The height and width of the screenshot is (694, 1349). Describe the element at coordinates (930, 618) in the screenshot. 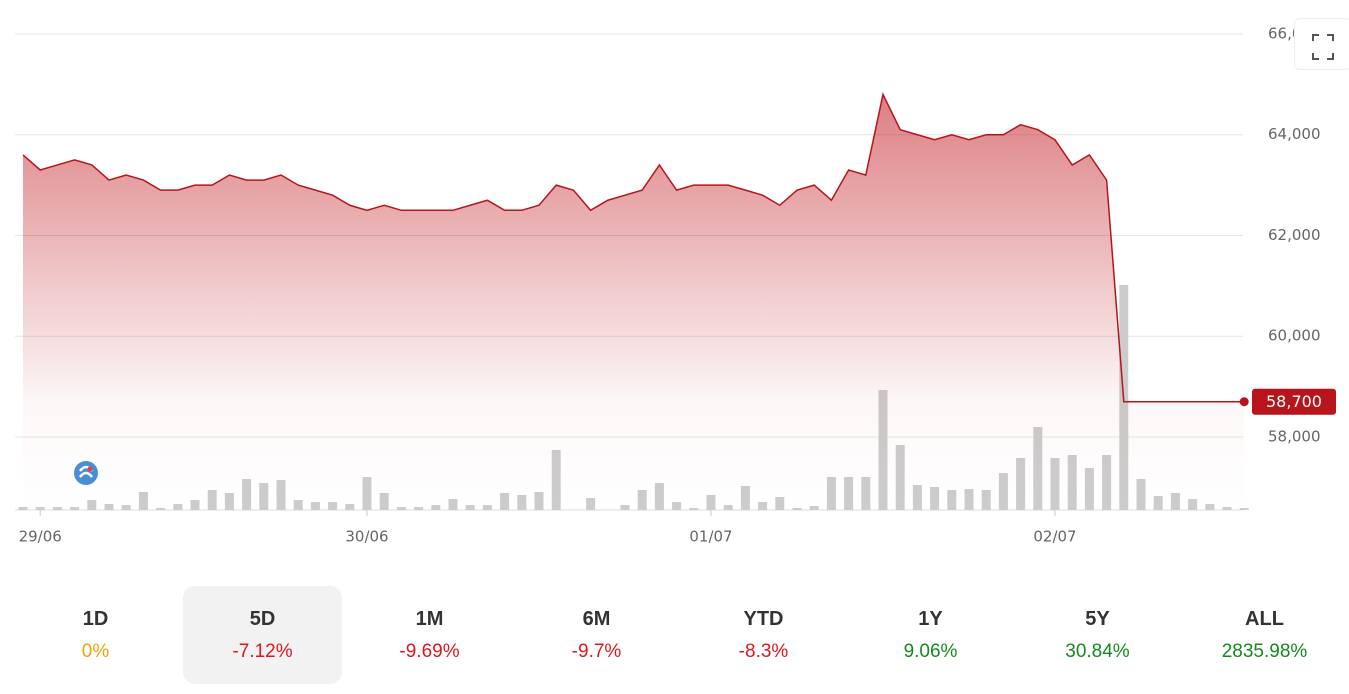

I see `period-label: 1Y` at that location.